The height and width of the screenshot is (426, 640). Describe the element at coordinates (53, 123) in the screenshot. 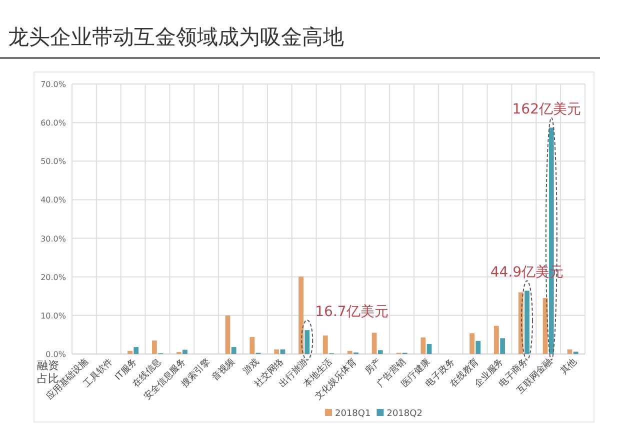

I see `y-tick-label: 60.0%` at that location.